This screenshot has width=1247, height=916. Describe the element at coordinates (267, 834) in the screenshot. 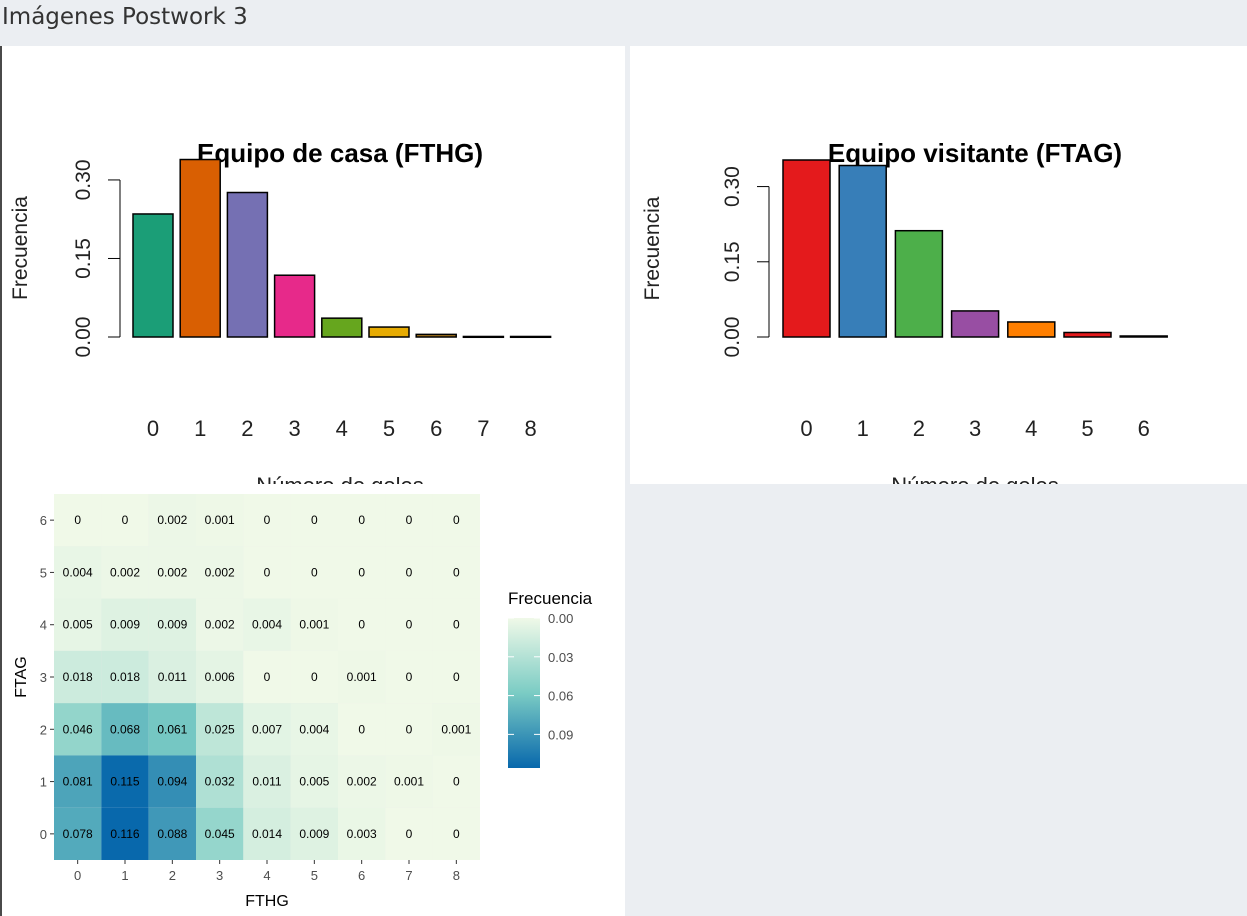

I see `heatmap-cell-label: 0.014` at that location.